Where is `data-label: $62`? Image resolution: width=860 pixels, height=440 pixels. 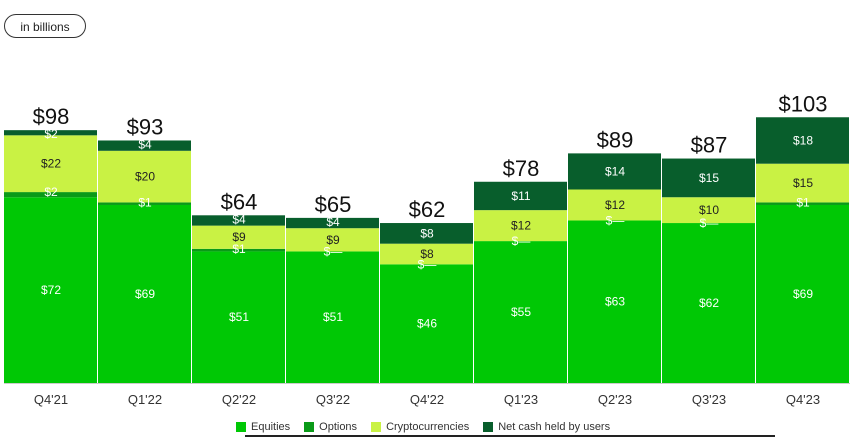
data-label: $62 is located at coordinates (709, 303).